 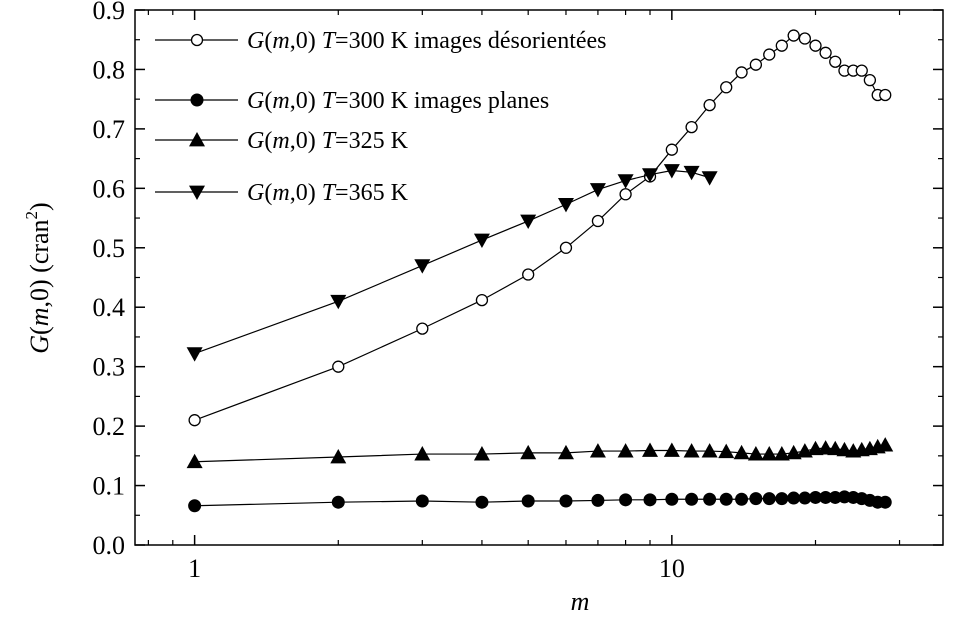 What do you see at coordinates (109, 12) in the screenshot?
I see `y-tick-label: 0.9` at bounding box center [109, 12].